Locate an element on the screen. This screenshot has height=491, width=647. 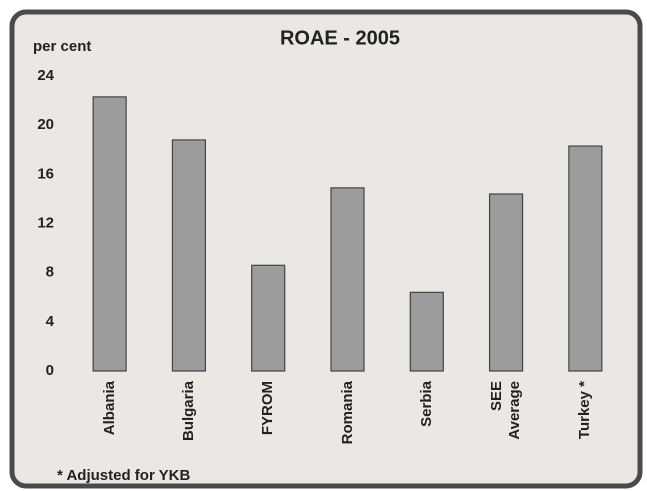
x-tick-label: Serbia is located at coordinates (426, 404).